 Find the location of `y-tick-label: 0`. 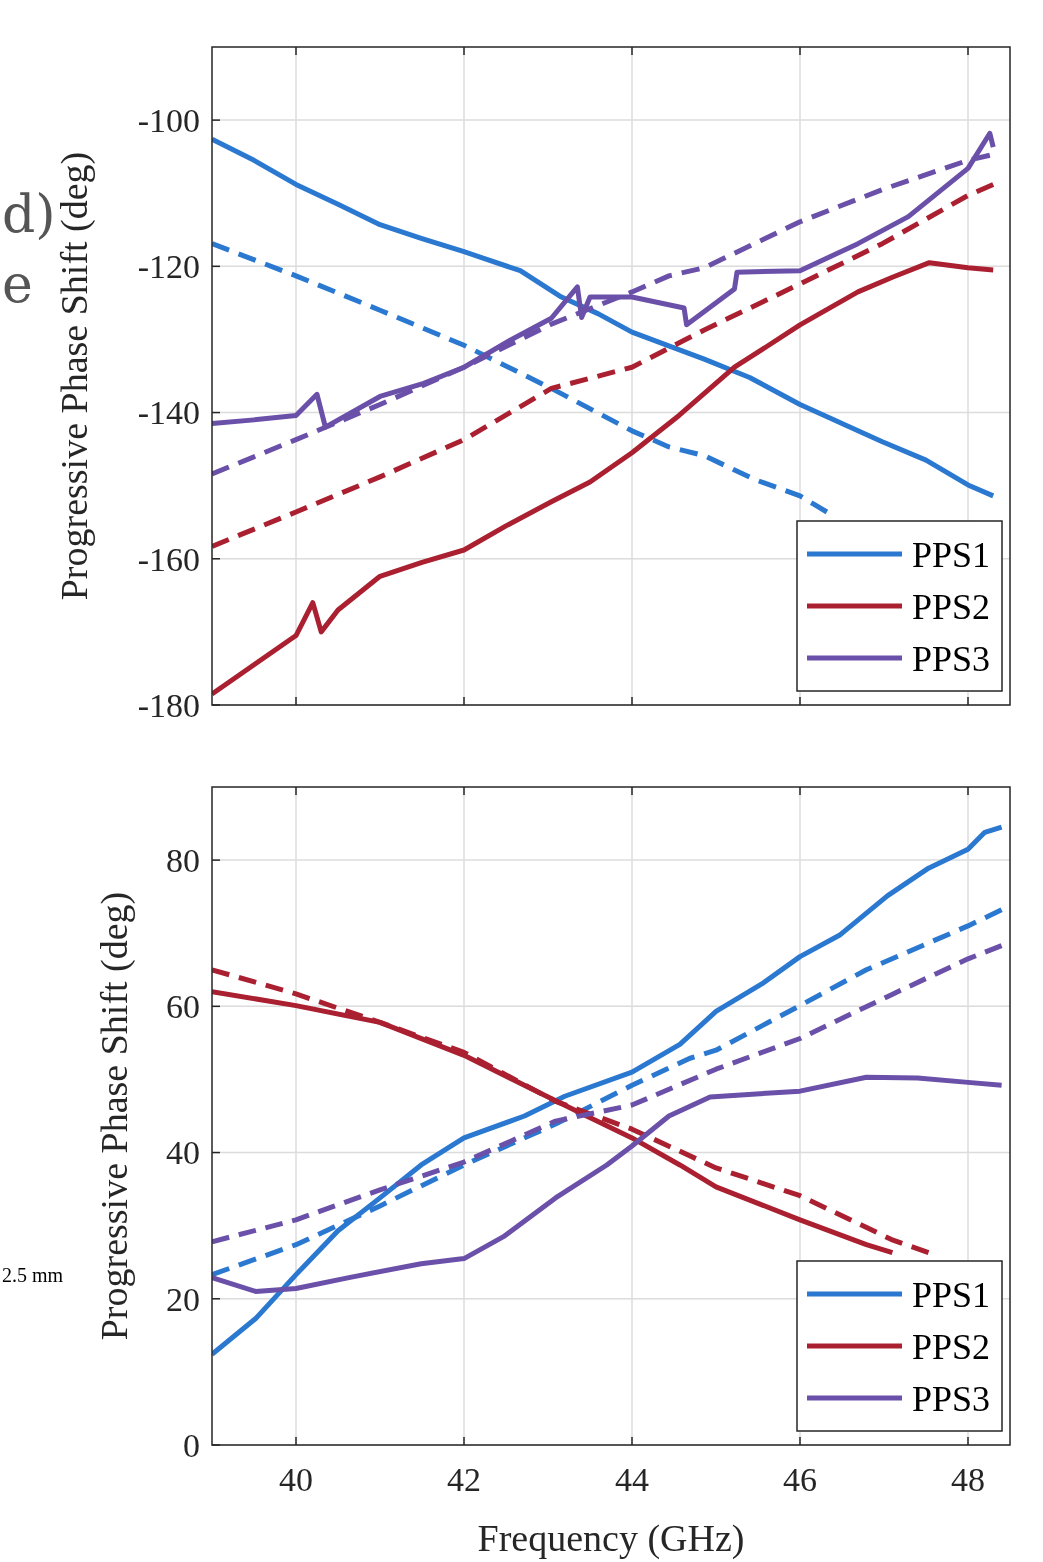

y-tick-label: 0 is located at coordinates (191, 1445).